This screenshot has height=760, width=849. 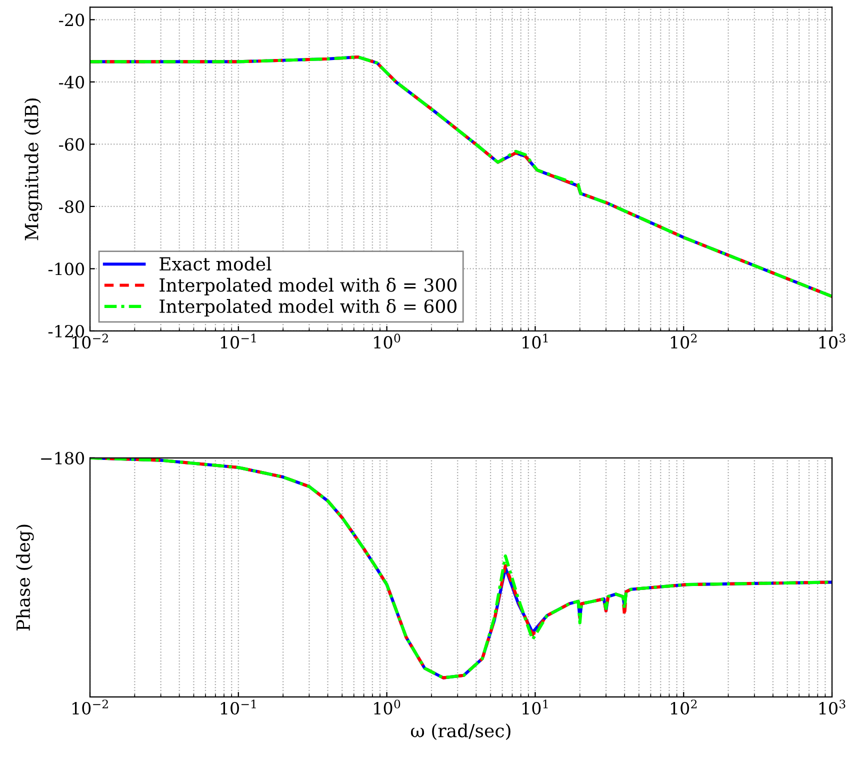 What do you see at coordinates (71, 82) in the screenshot?
I see `y-tick-label: -40` at bounding box center [71, 82].